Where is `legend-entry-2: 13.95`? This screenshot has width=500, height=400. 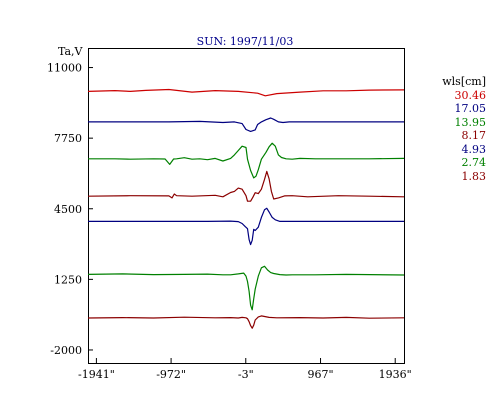
legend-entry-2: 13.95 is located at coordinates (470, 122).